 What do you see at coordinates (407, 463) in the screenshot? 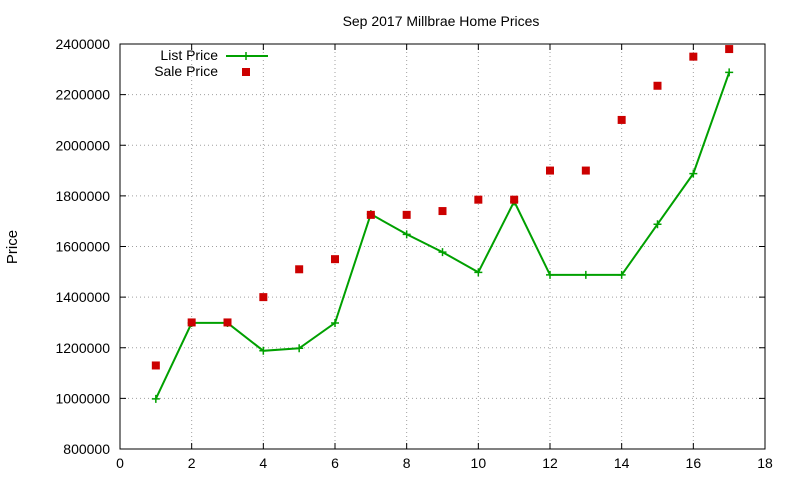
I see `x-tick-label: 8` at bounding box center [407, 463].